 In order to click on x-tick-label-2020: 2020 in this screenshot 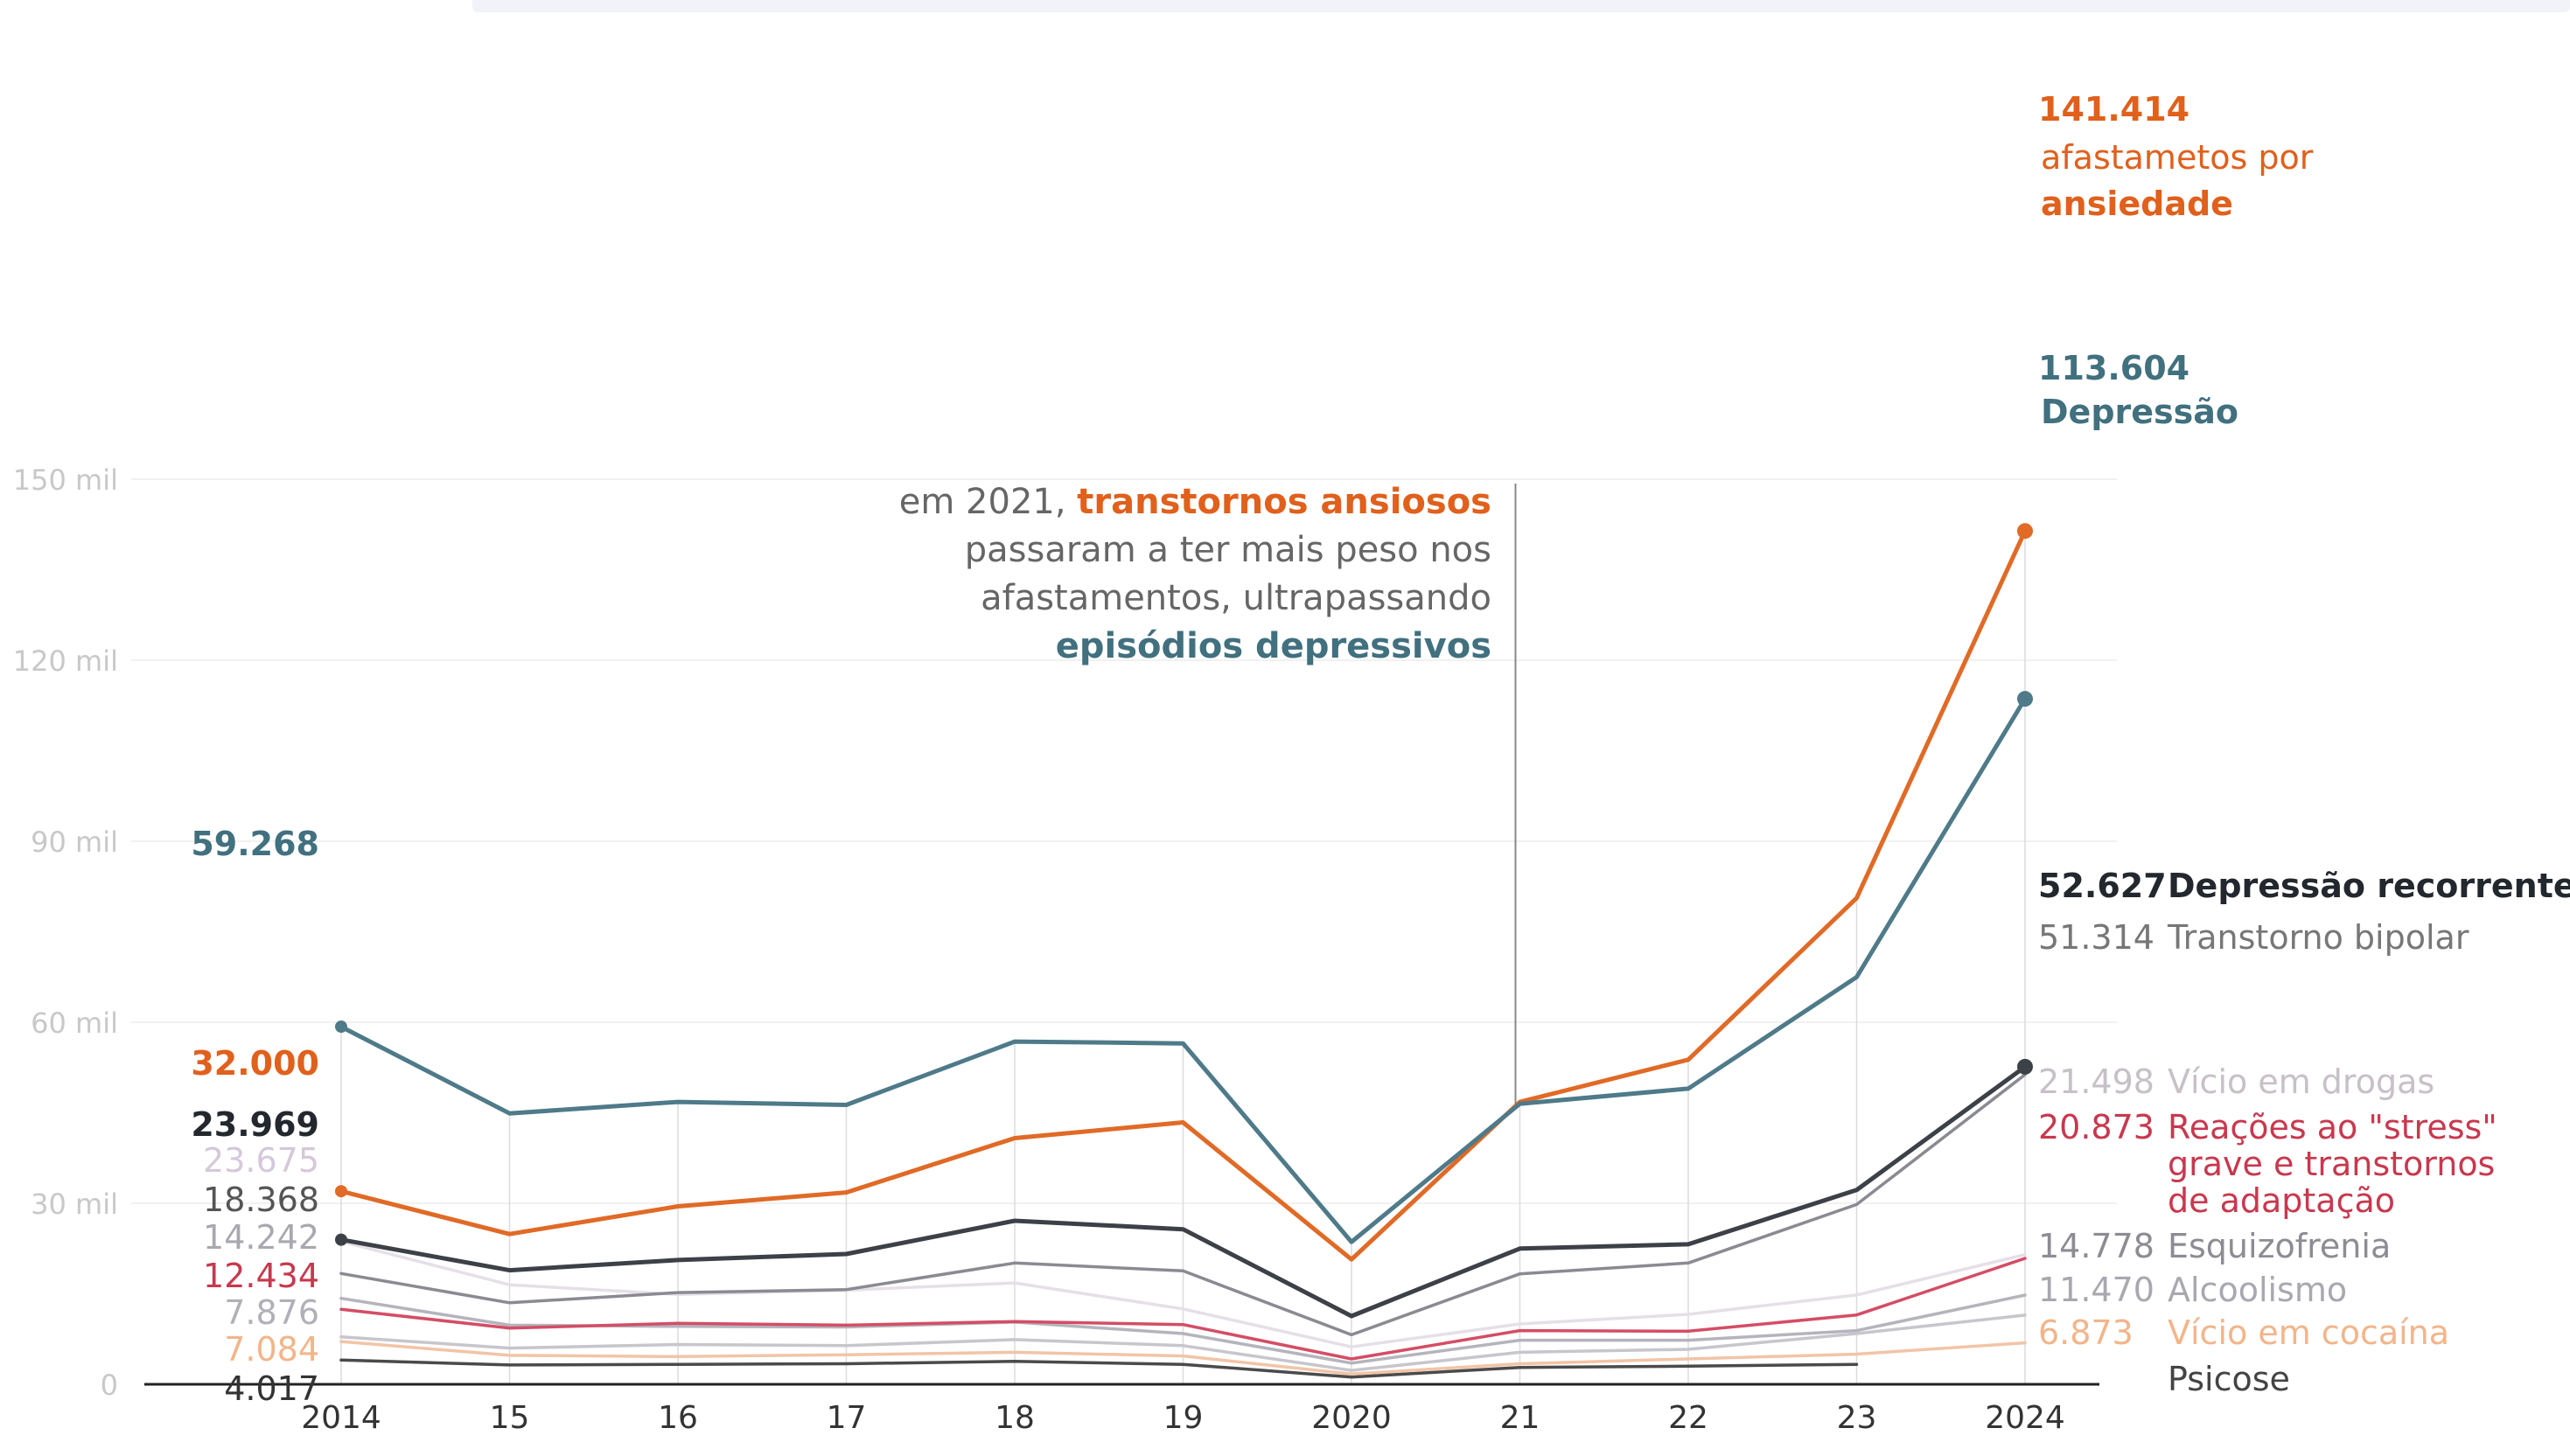, I will do `click(1351, 1418)`.